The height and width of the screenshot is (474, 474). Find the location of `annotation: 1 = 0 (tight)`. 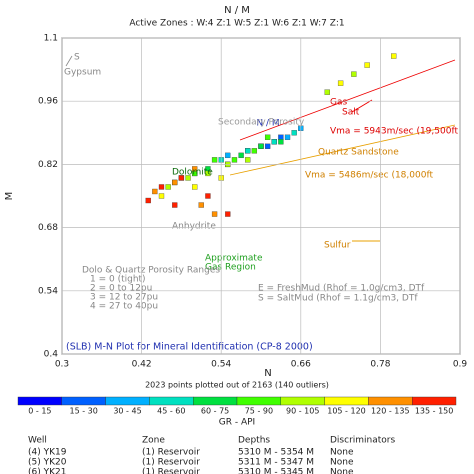

annotation: 1 = 0 (tight) is located at coordinates (118, 280).